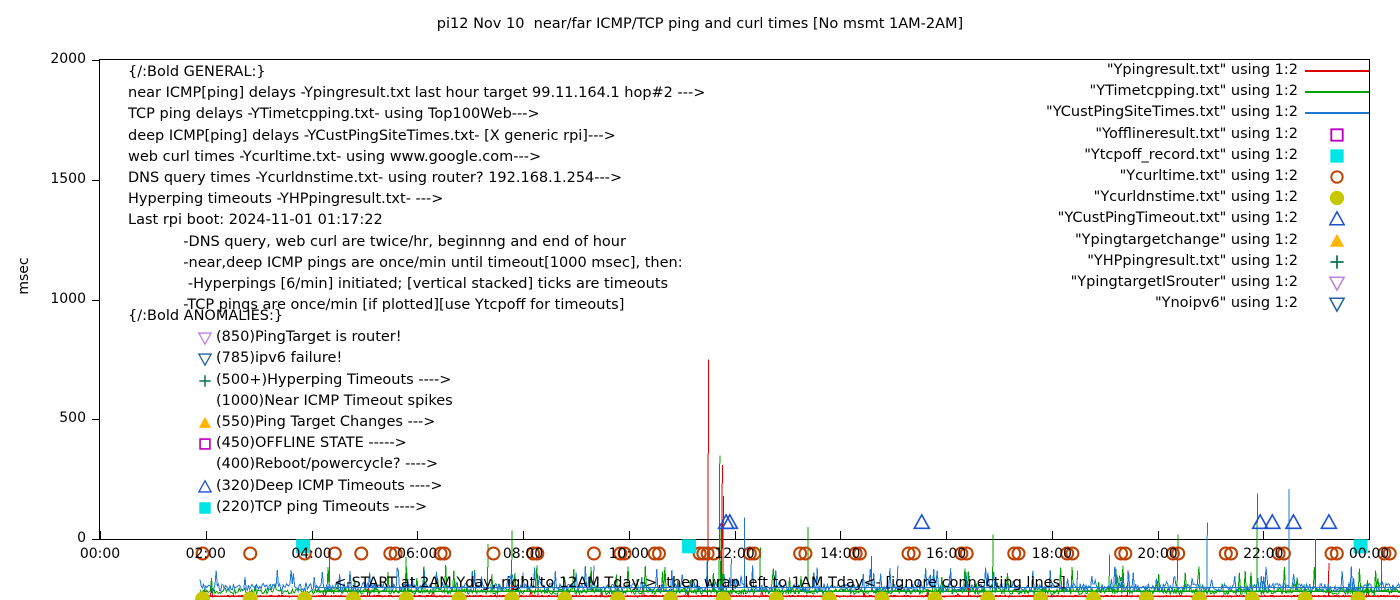 The height and width of the screenshot is (600, 1400). Describe the element at coordinates (334, 379) in the screenshot. I see `anomaly-label: (500+)Hyperping Timeouts ---->` at that location.